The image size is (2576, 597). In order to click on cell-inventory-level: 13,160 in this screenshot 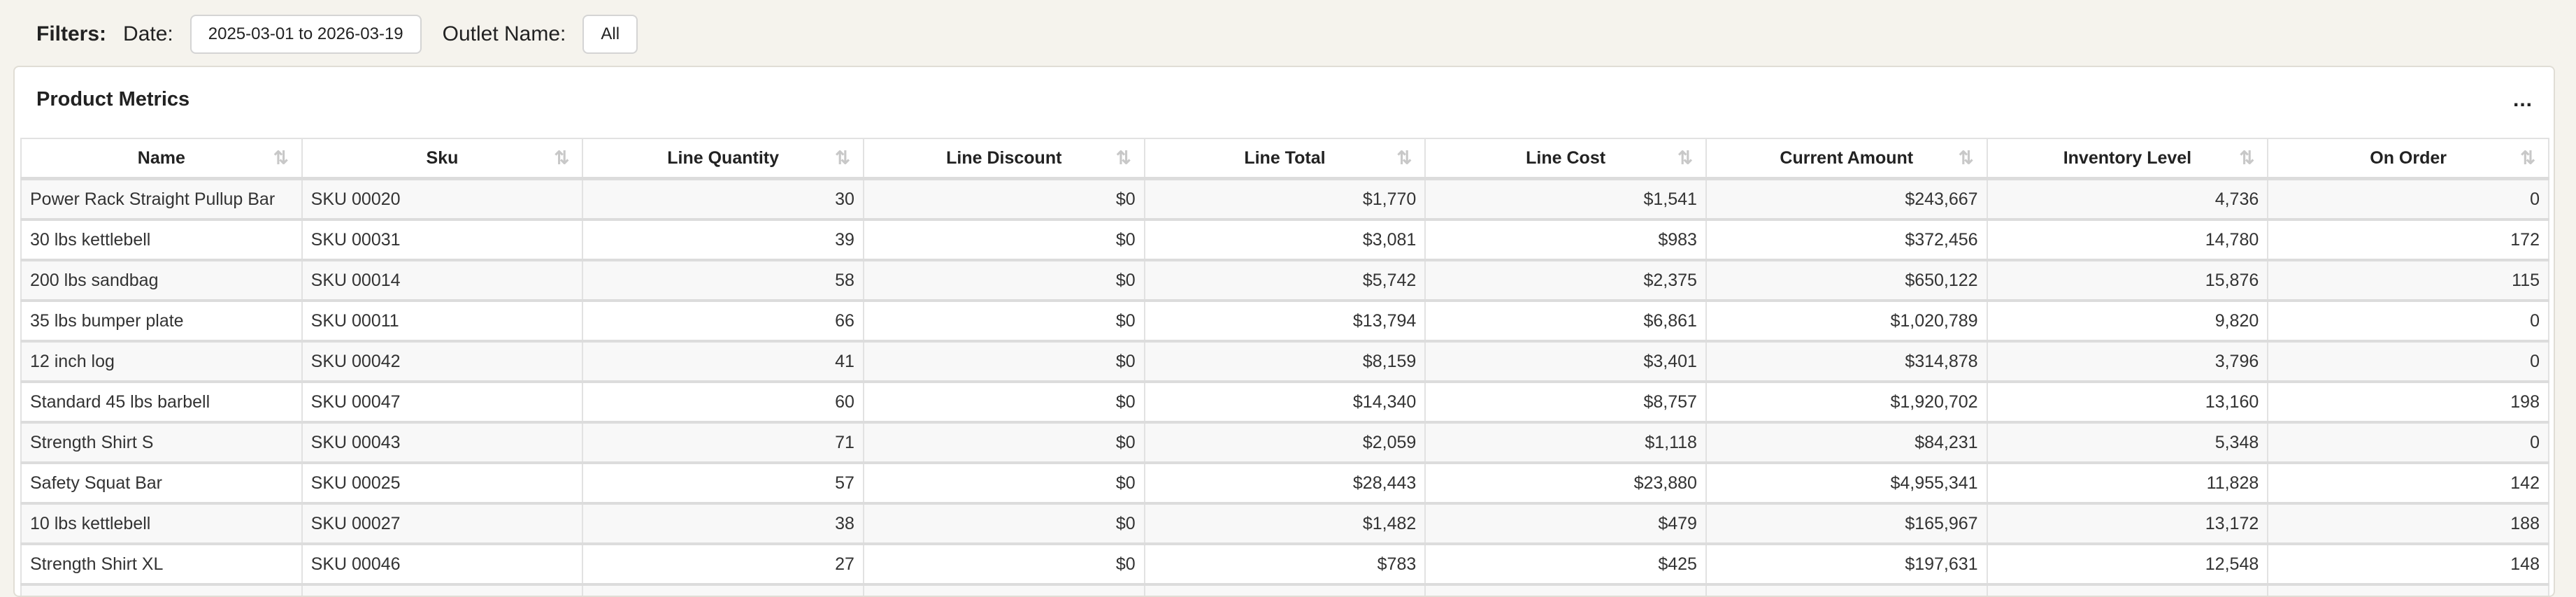, I will do `click(2127, 402)`.